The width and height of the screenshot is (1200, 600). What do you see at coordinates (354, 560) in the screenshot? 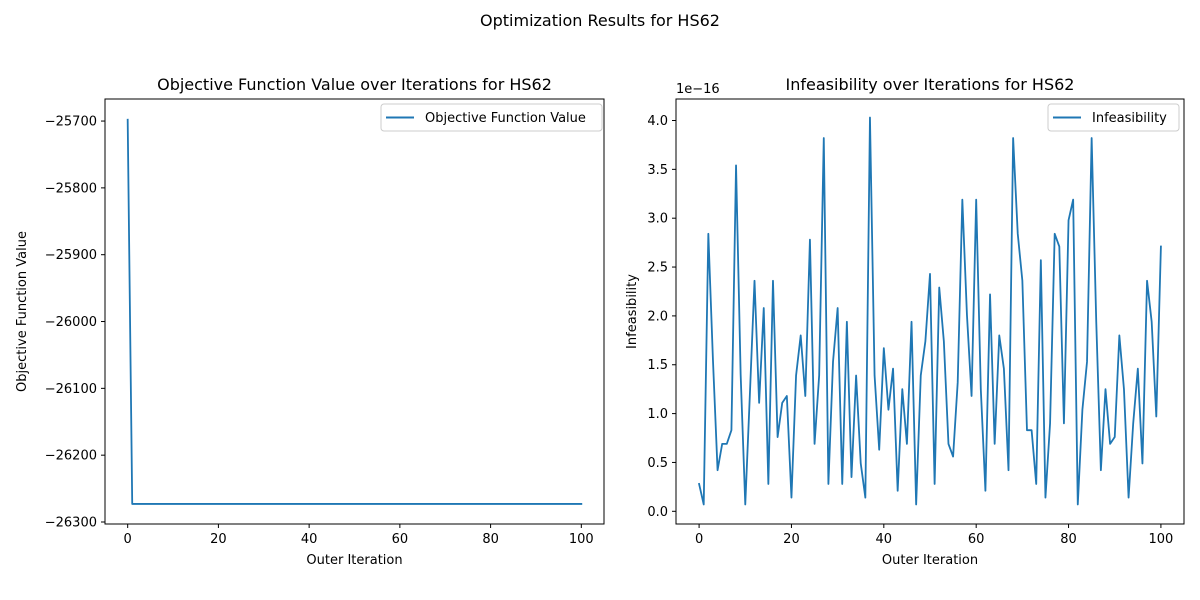
I see `objective-x-label: Outer Iteration` at bounding box center [354, 560].